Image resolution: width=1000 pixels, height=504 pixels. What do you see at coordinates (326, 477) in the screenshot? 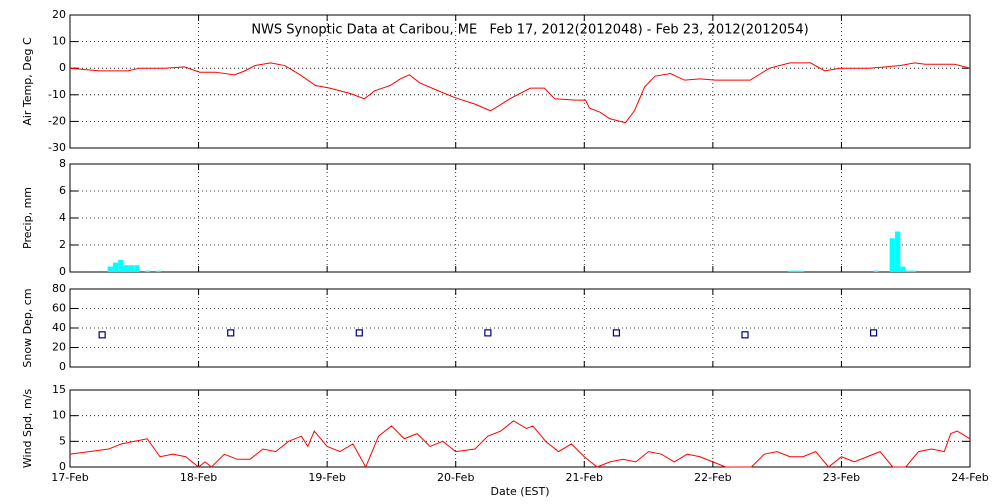
I see `x-tick-label: 19-Feb` at bounding box center [326, 477].